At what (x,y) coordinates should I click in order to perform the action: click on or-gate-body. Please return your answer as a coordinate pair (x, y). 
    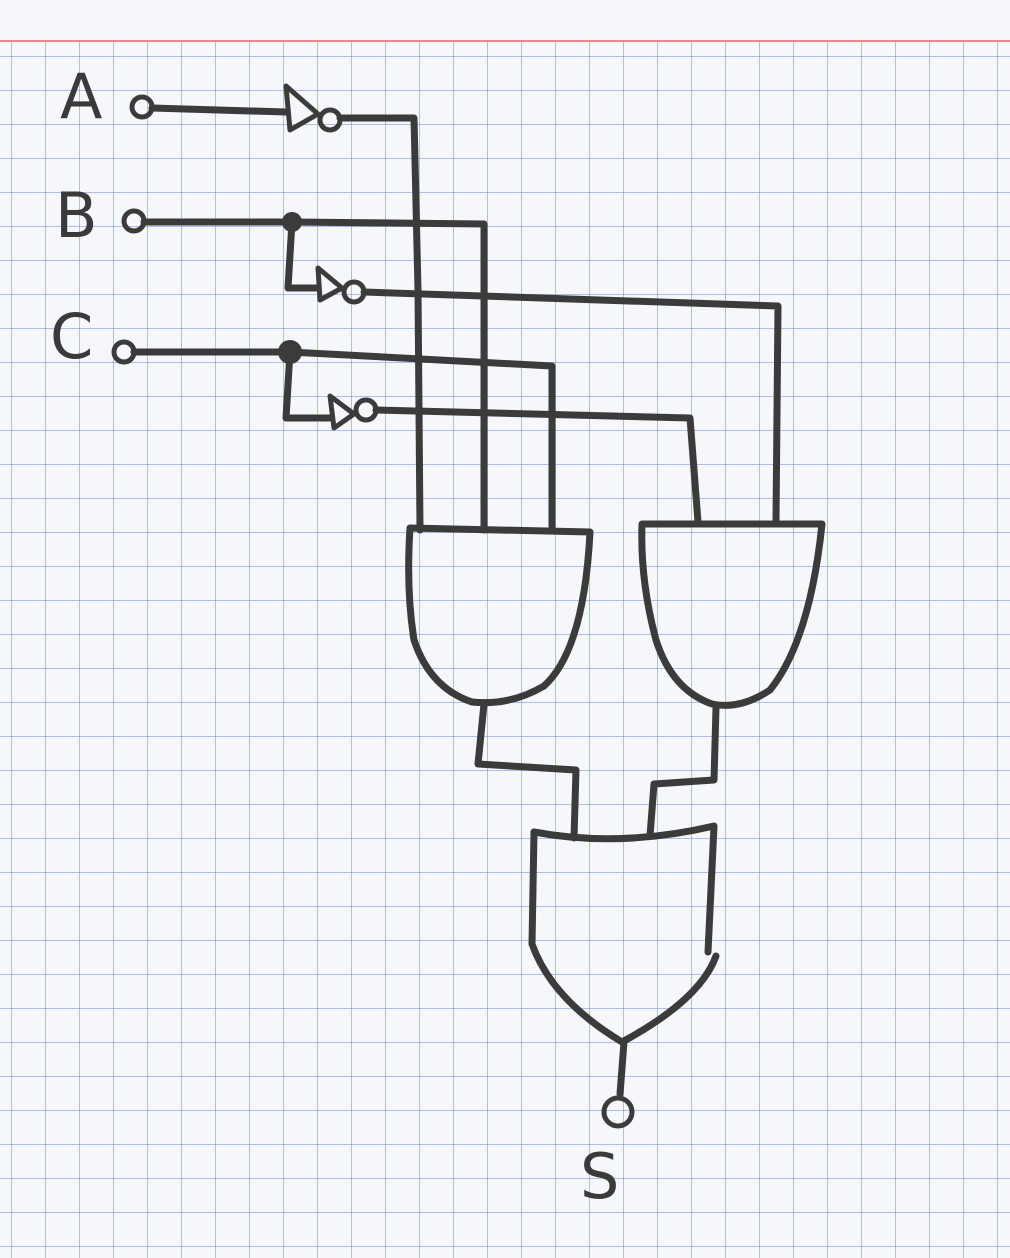
    Looking at the image, I should click on (624, 937).